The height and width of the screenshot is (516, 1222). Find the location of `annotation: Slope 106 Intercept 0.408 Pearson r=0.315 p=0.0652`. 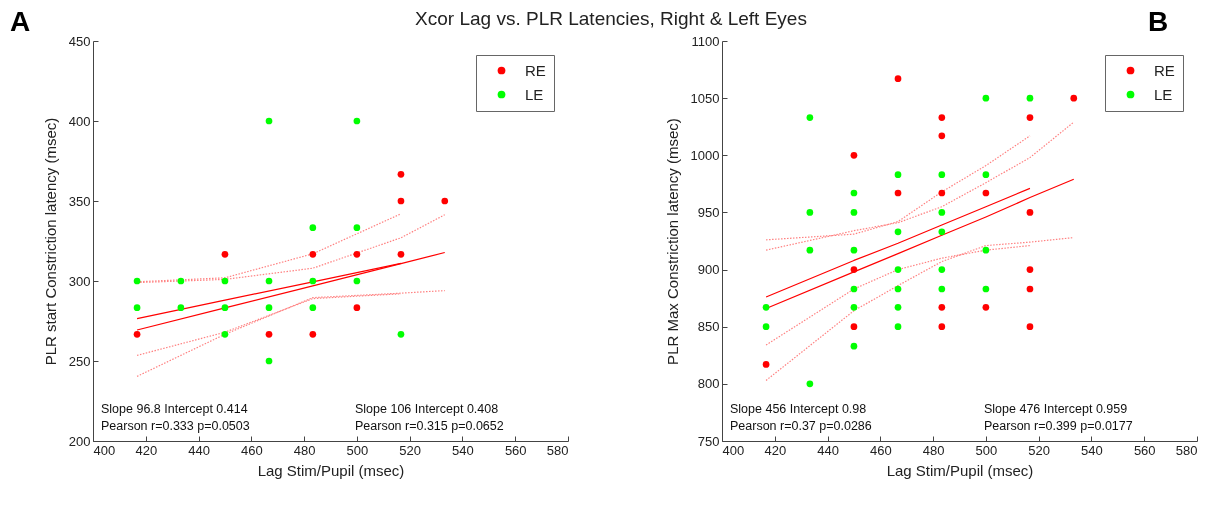

annotation: Slope 106 Intercept 0.408 Pearson r=0.315 p=0.0652 is located at coordinates (429, 417).